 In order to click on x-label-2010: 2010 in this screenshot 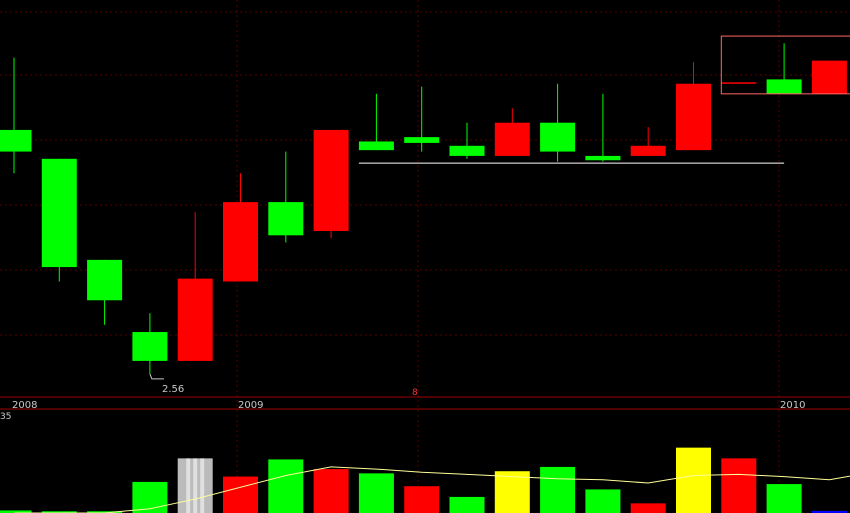, I will do `click(792, 405)`.